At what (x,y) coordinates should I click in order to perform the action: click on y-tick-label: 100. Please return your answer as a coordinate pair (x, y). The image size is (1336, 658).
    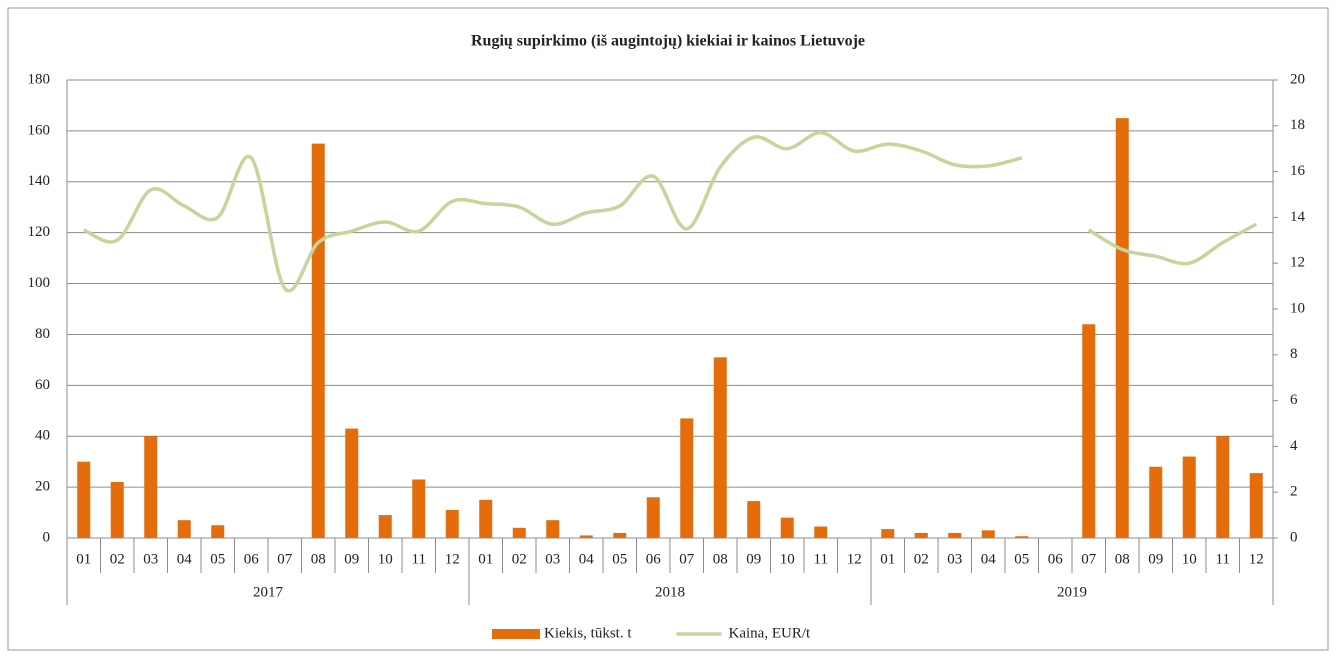
    Looking at the image, I should click on (39, 283).